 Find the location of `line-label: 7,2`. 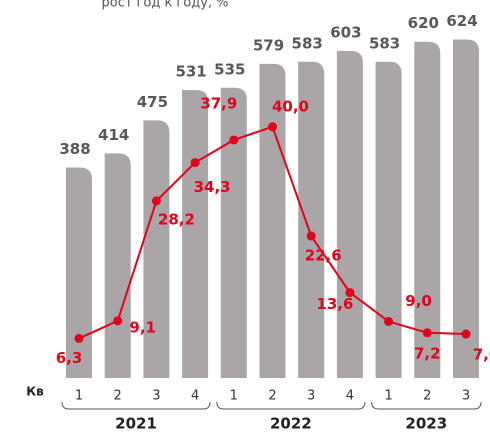

line-label: 7,2 is located at coordinates (427, 353).